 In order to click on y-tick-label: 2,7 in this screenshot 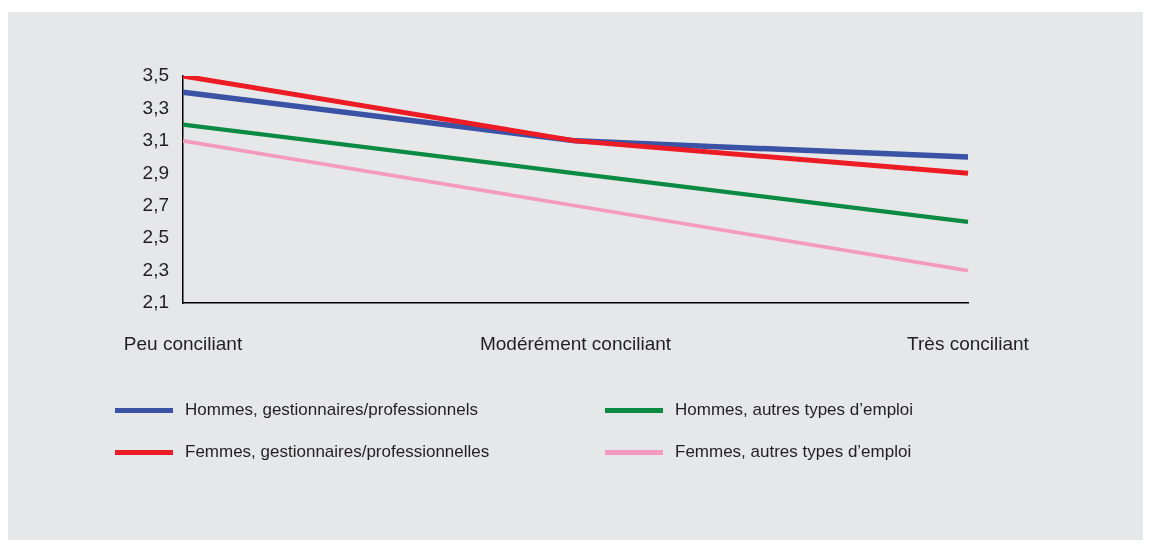, I will do `click(155, 204)`.